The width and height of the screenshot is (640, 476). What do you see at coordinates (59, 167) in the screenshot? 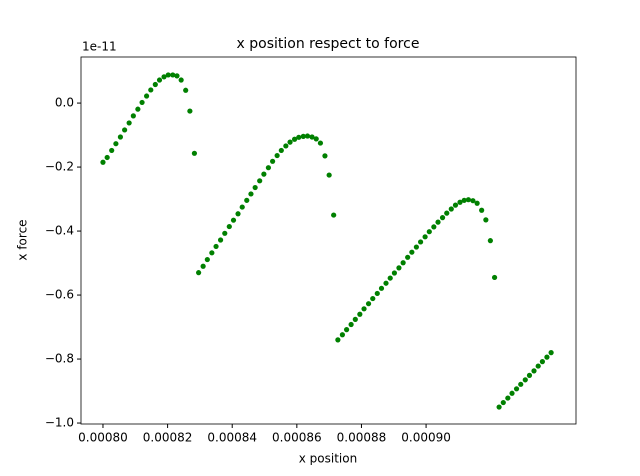
I see `y-tick-label: −0.2` at bounding box center [59, 167].